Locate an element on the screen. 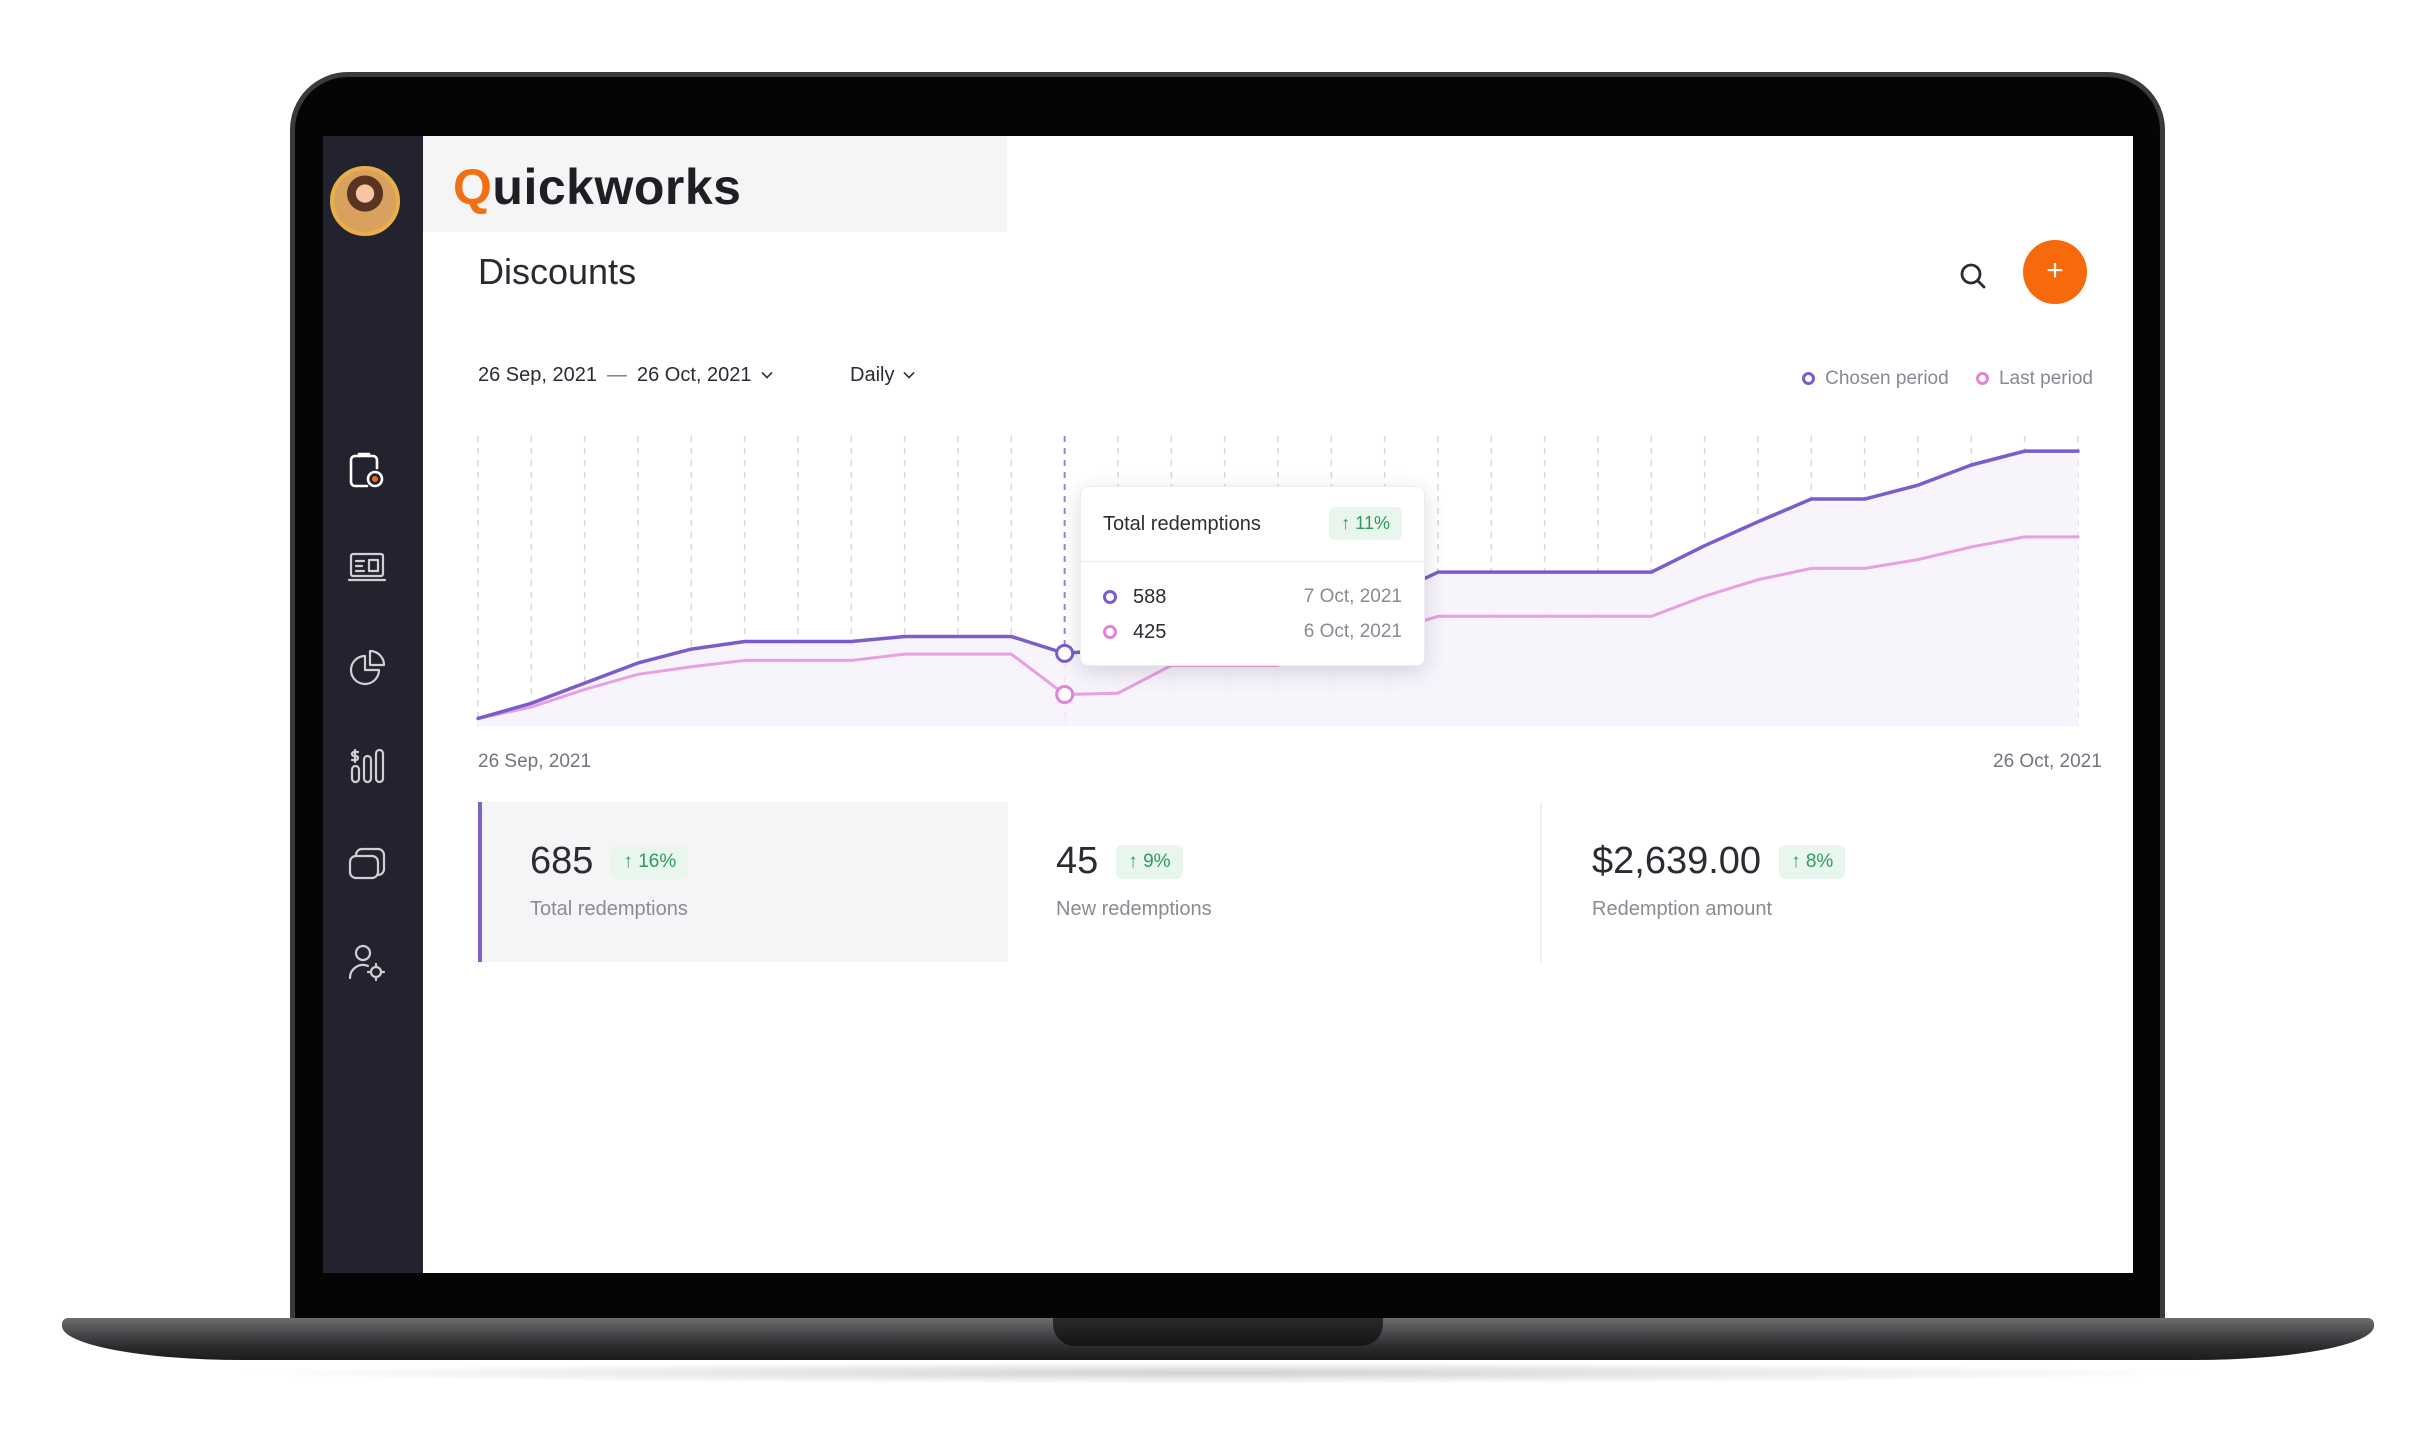  stat-change-badge: ↑ 8% is located at coordinates (1812, 862).